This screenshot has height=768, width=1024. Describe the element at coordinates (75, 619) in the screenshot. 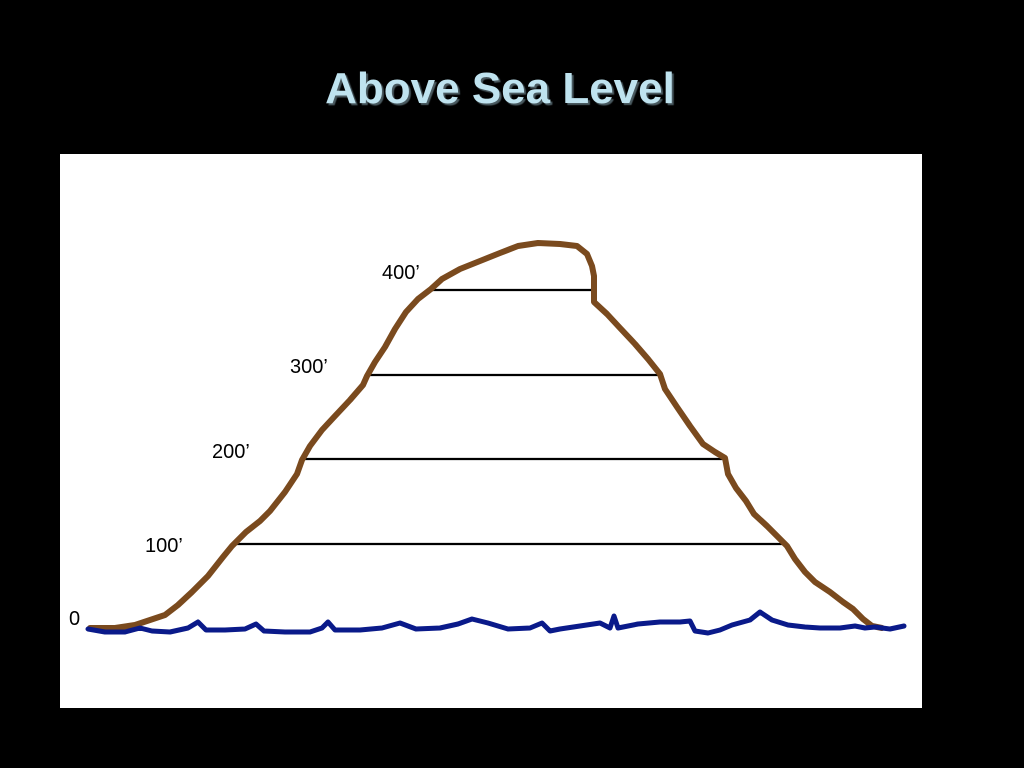

I see `elevation-label-0: 0` at that location.